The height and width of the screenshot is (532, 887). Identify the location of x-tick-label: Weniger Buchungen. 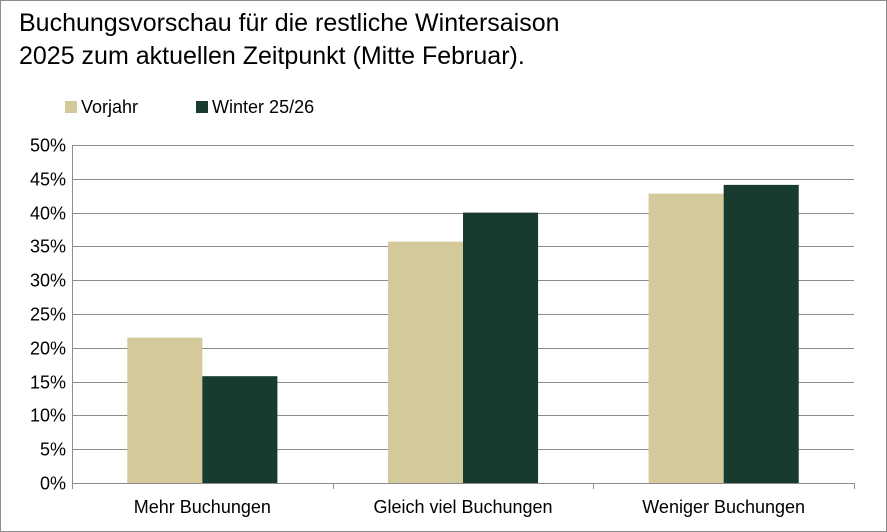
(723, 507).